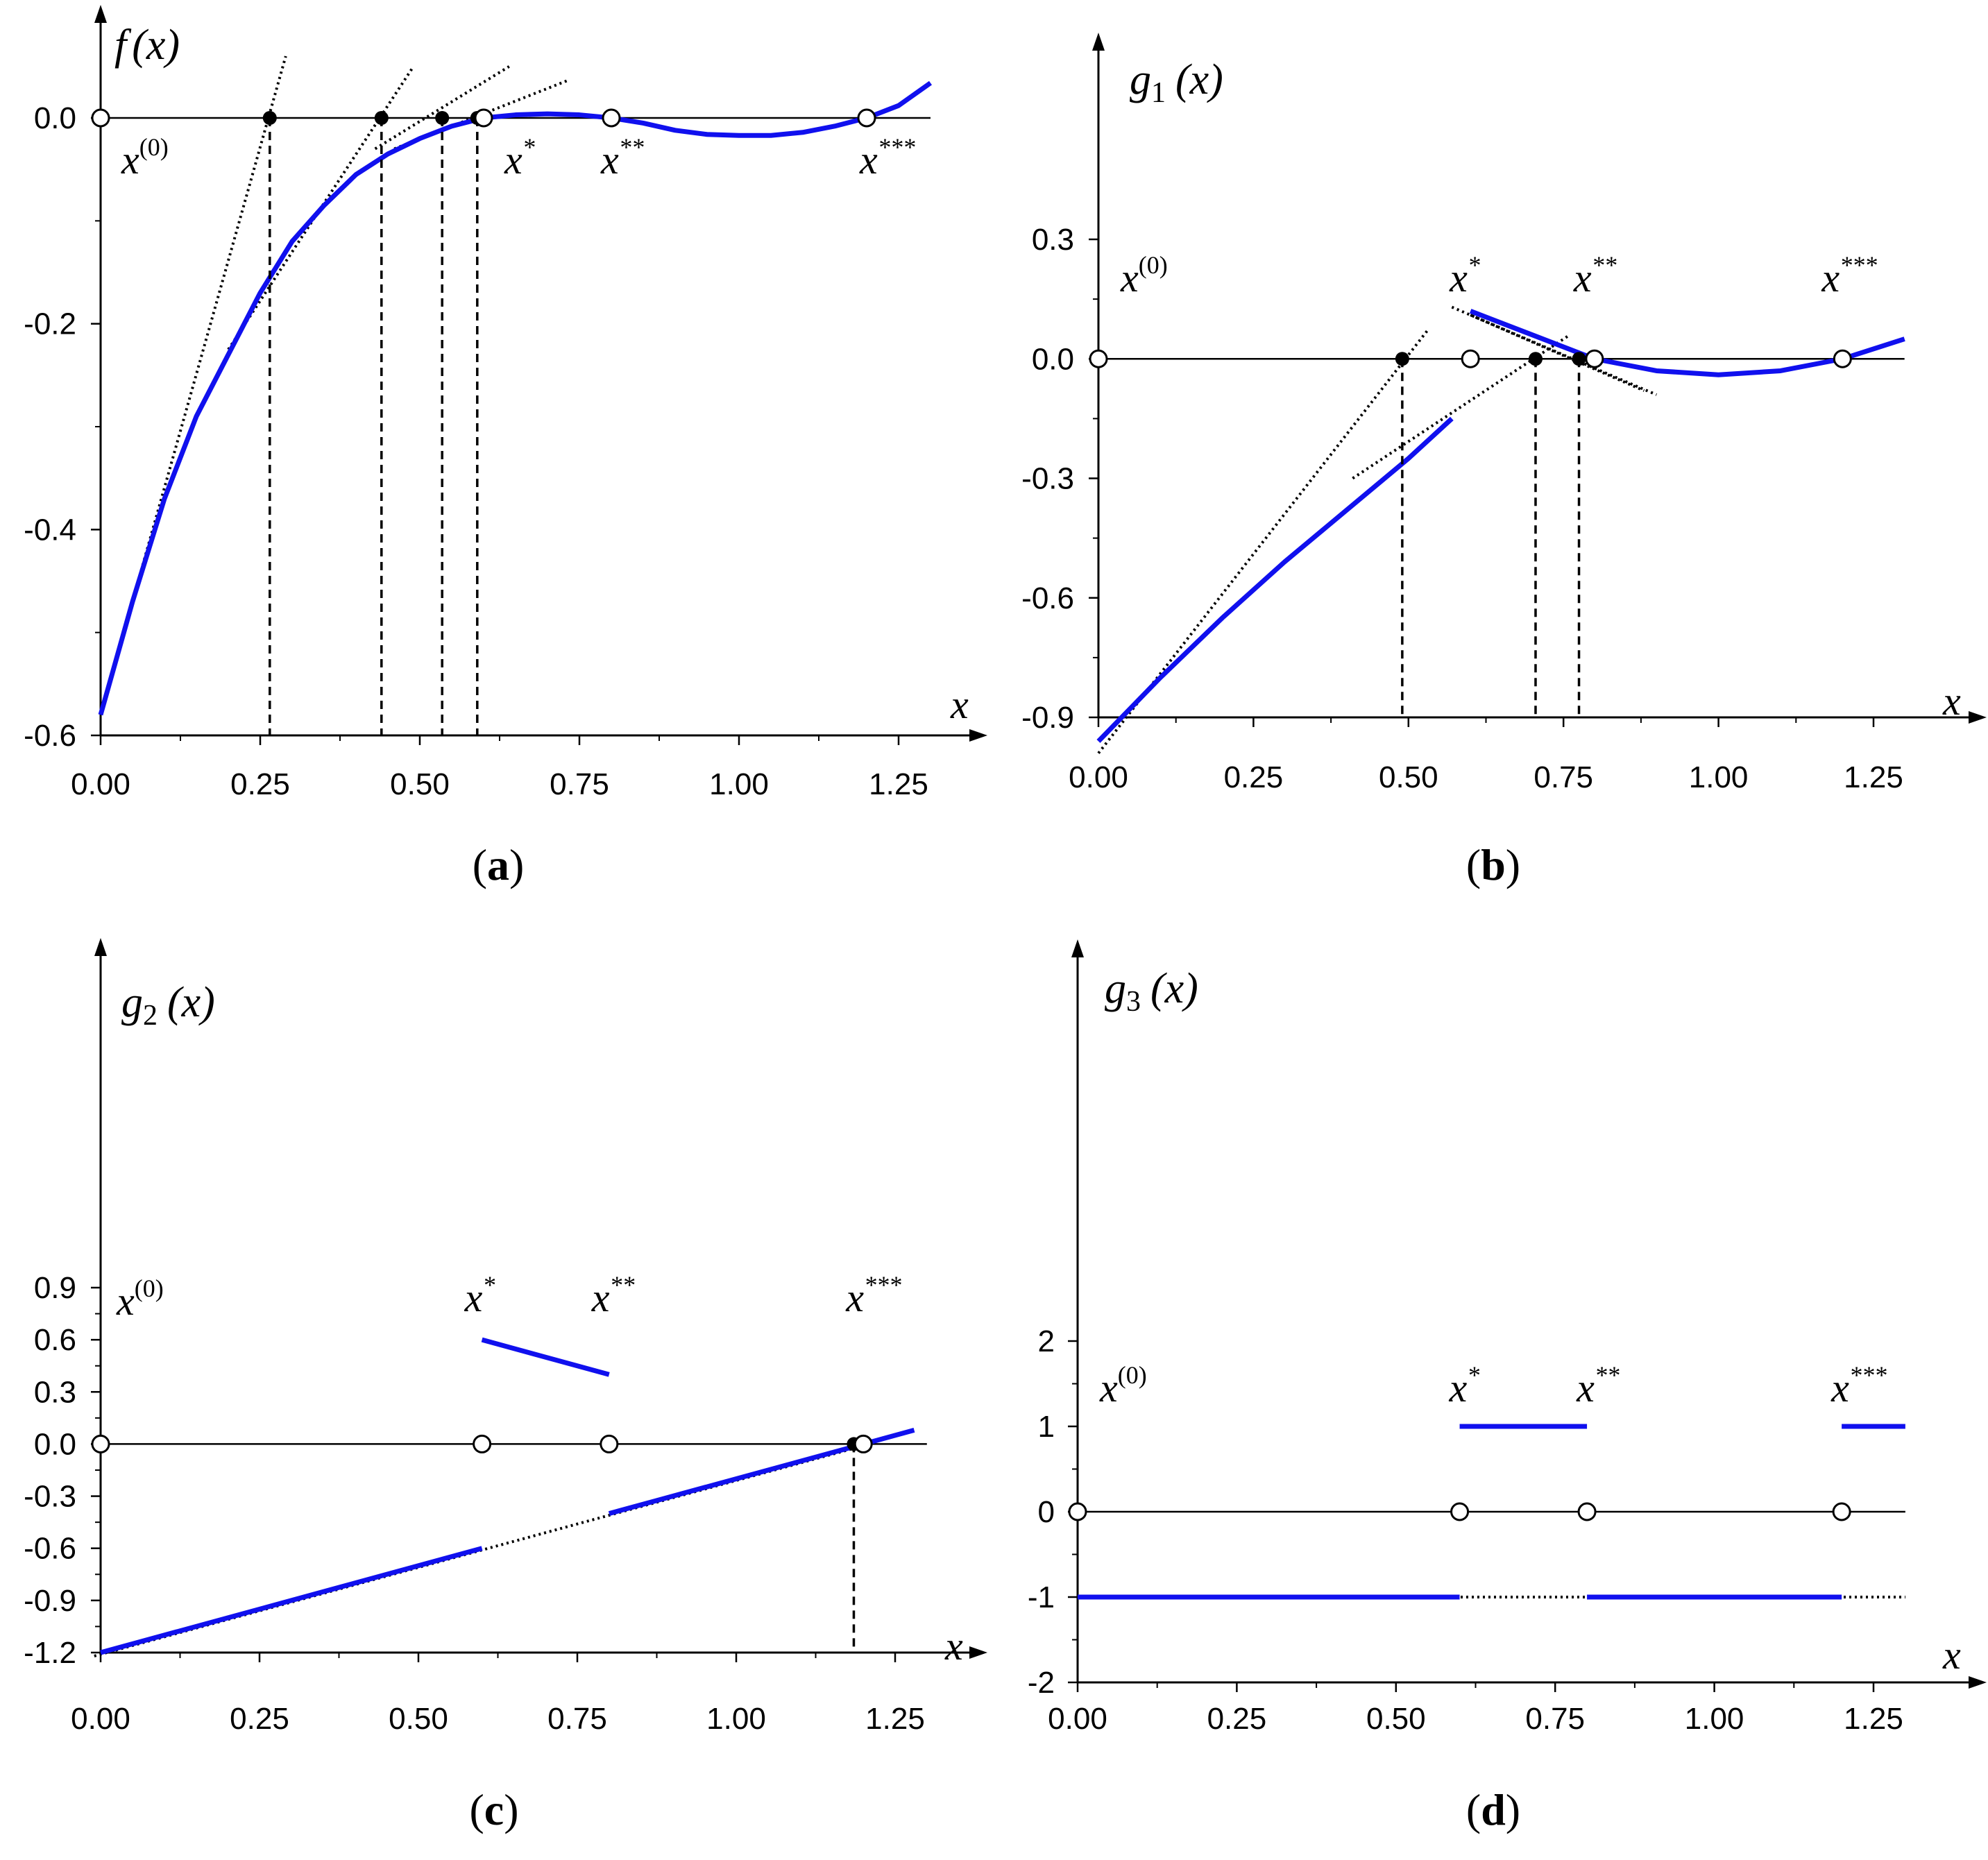  I want to click on y-tick-label: -0.4, so click(50, 530).